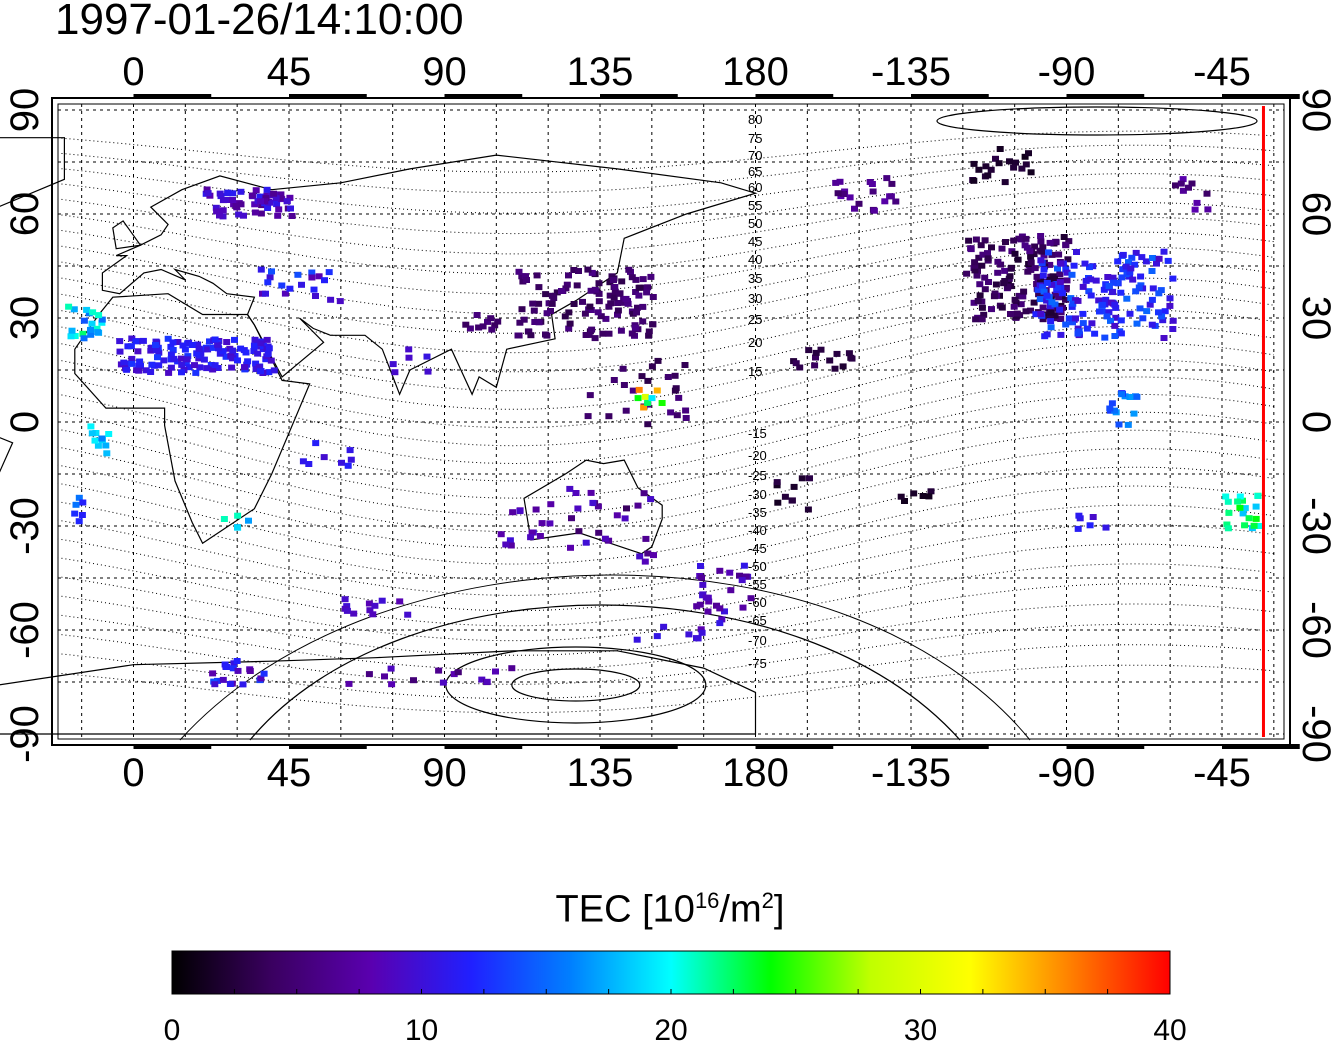  What do you see at coordinates (429, 275) in the screenshot?
I see `eurasia-coast` at bounding box center [429, 275].